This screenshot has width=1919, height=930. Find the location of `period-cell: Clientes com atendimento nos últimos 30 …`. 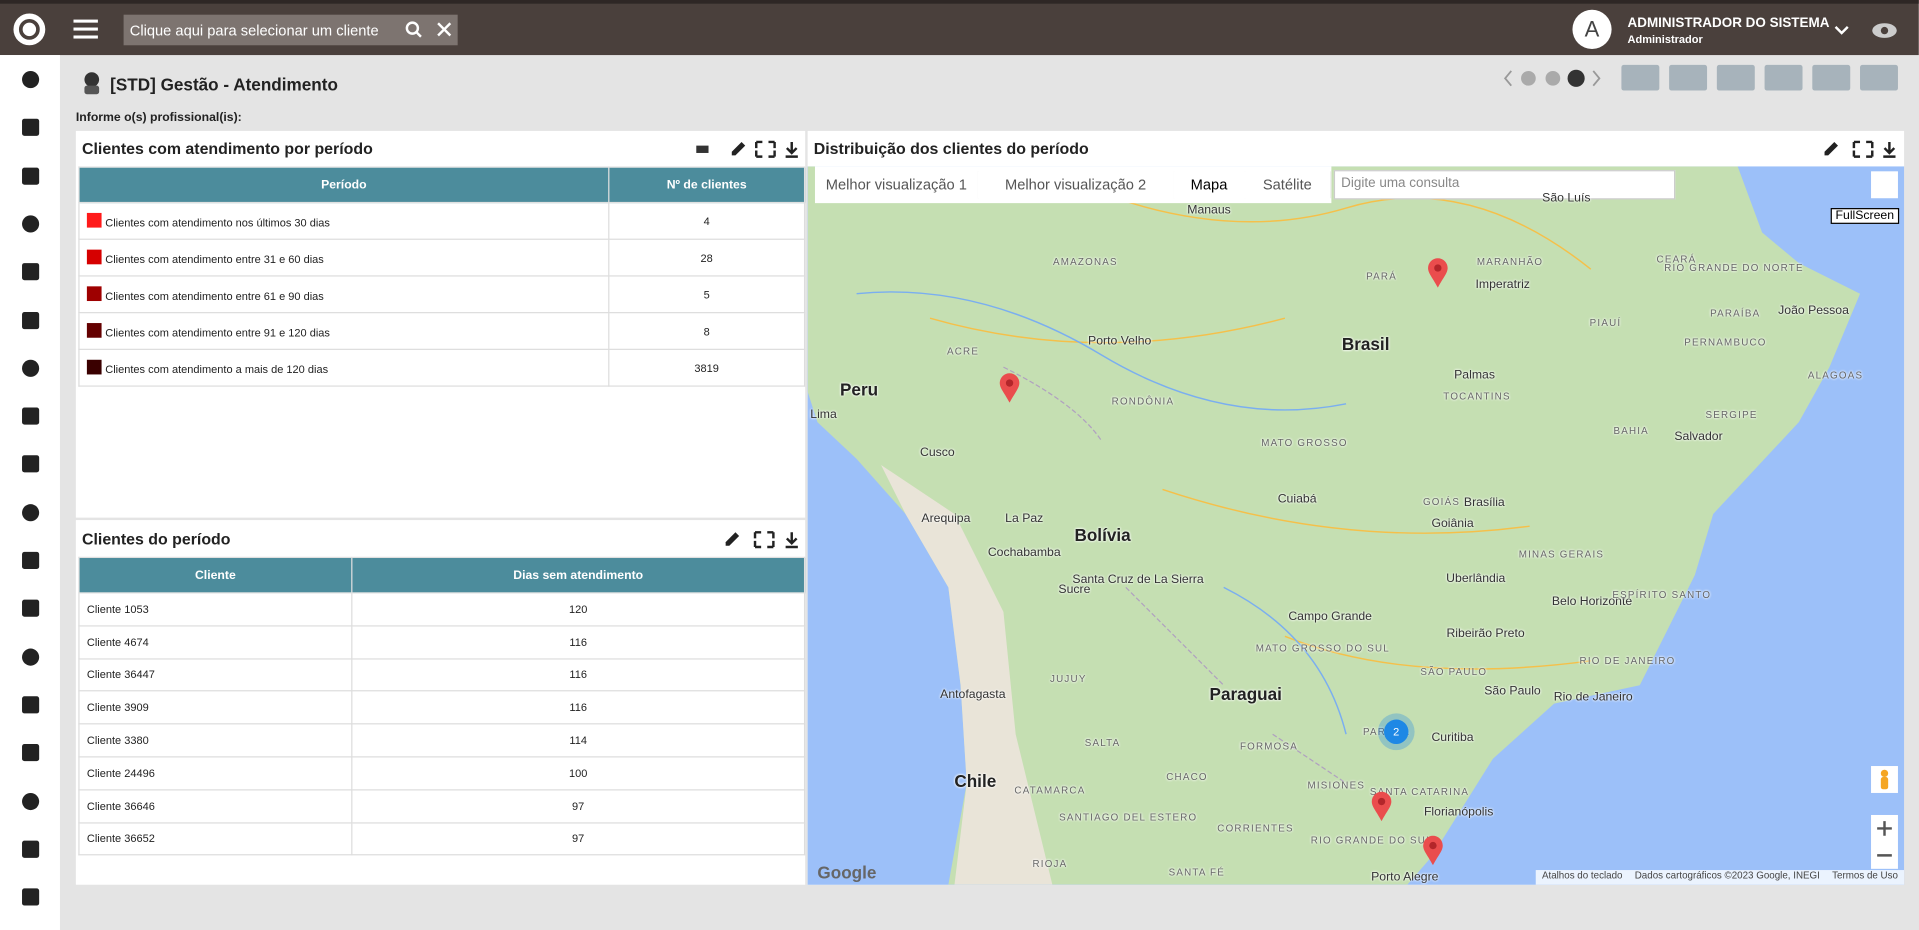

period-cell: Clientes com atendimento nos últimos 30 … is located at coordinates (344, 220).